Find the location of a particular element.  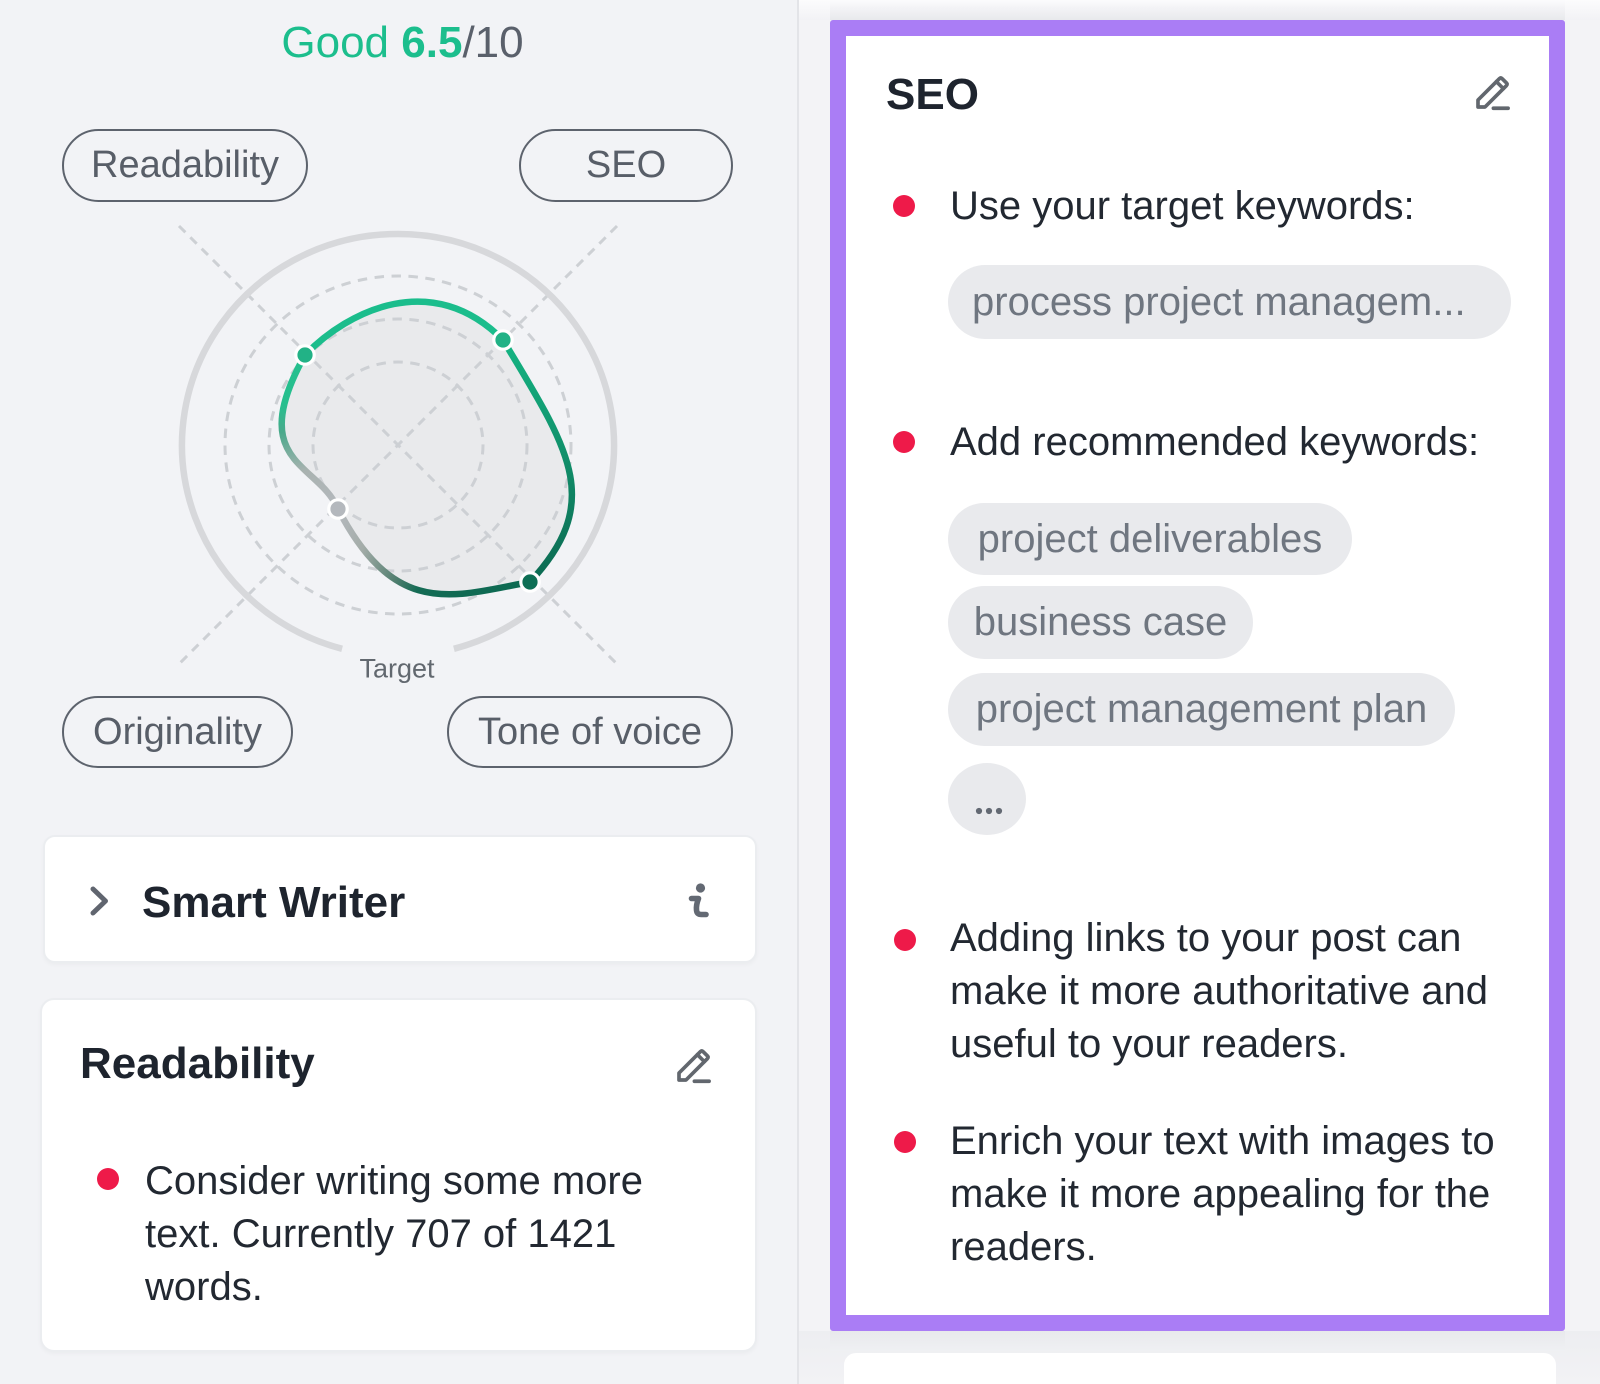

svg-text: Target is located at coordinates (397, 669).